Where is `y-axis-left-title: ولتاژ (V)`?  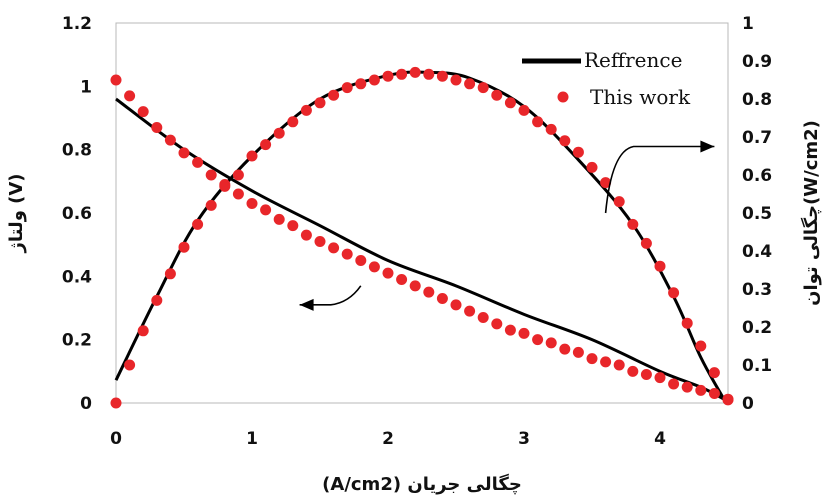 y-axis-left-title: ولتاژ (V) is located at coordinates (16, 213).